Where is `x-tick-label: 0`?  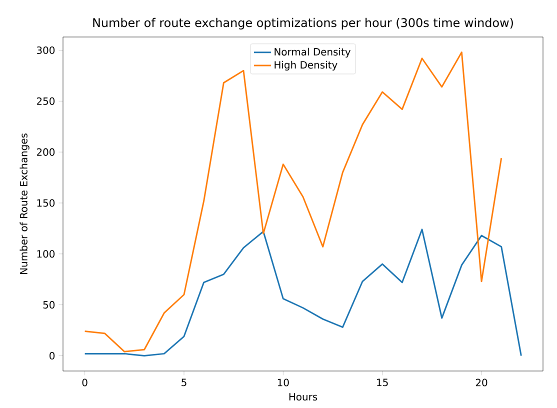 x-tick-label: 0 is located at coordinates (85, 382).